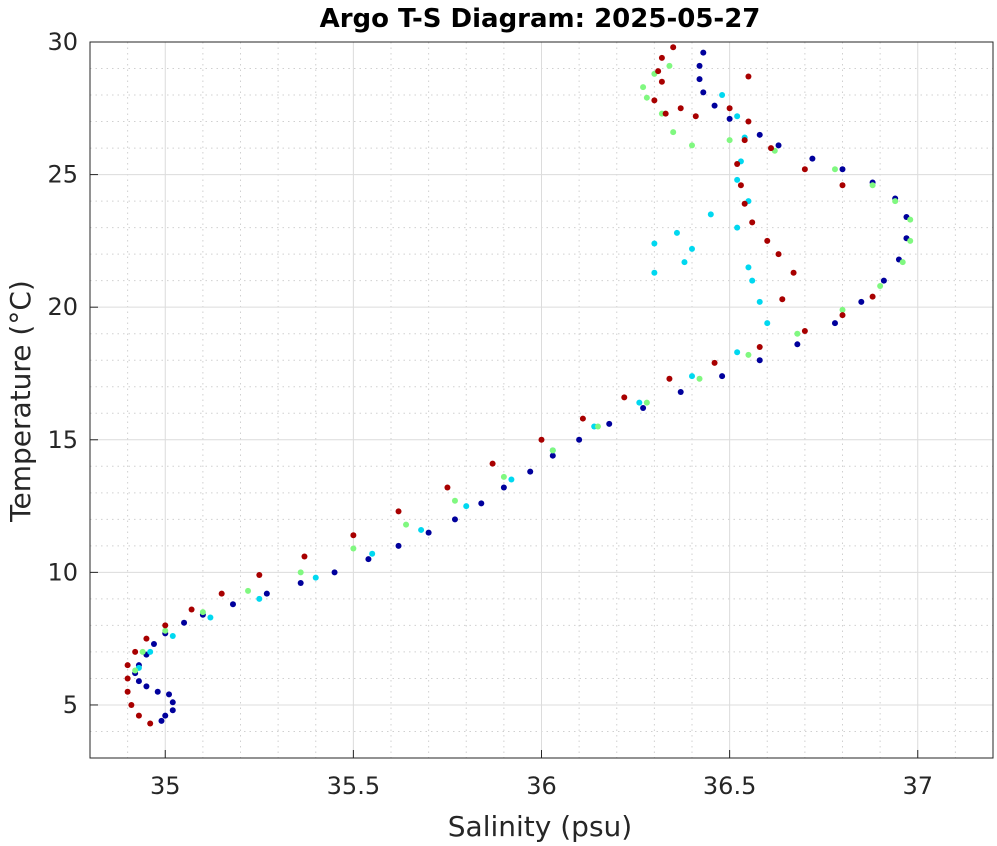 This screenshot has width=997, height=846. I want to click on y-tick-label: 5, so click(70, 705).